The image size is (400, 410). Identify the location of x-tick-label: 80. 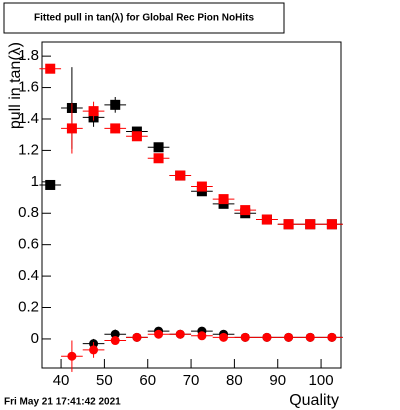
(234, 380).